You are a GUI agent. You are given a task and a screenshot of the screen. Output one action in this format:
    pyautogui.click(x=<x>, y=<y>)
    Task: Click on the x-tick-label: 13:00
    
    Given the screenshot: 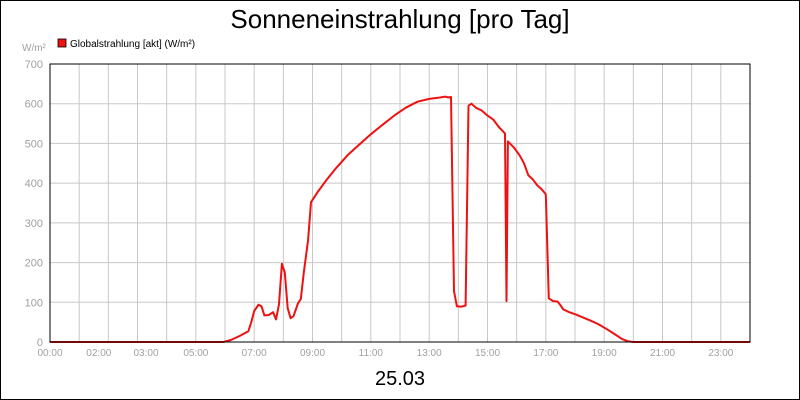 What is the action you would take?
    pyautogui.click(x=429, y=353)
    